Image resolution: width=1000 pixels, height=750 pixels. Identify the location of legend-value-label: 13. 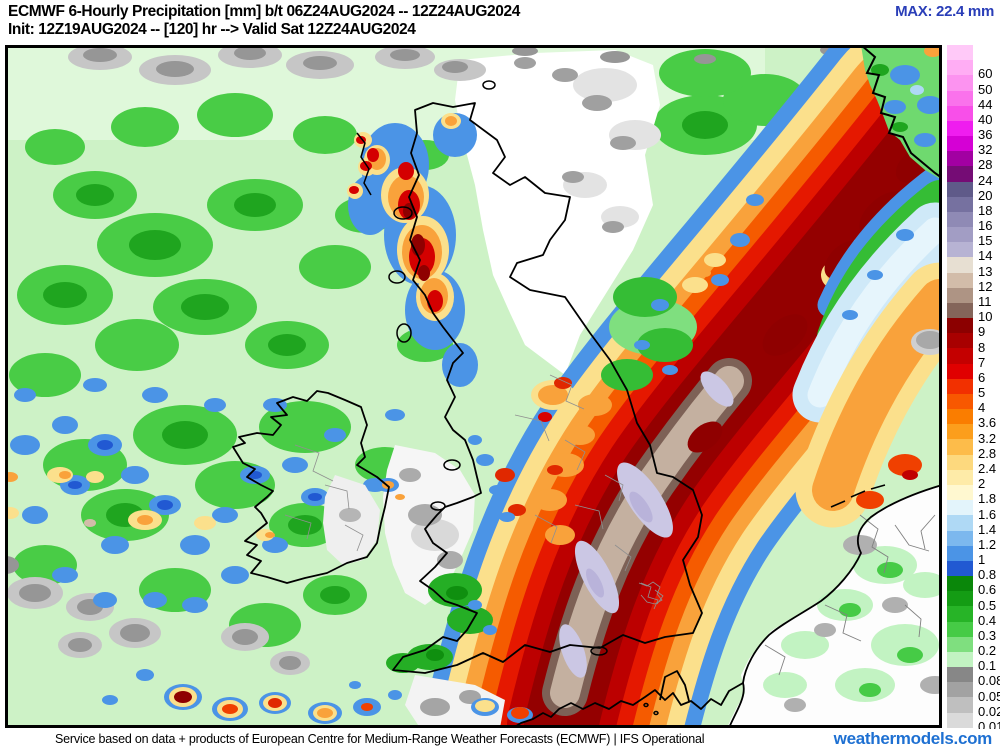
(985, 271).